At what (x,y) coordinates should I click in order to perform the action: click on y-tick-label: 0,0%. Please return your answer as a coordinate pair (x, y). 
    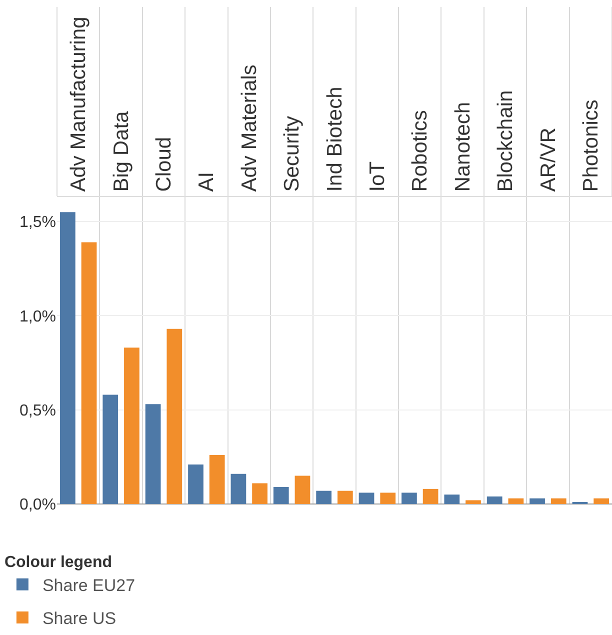
    Looking at the image, I should click on (38, 505).